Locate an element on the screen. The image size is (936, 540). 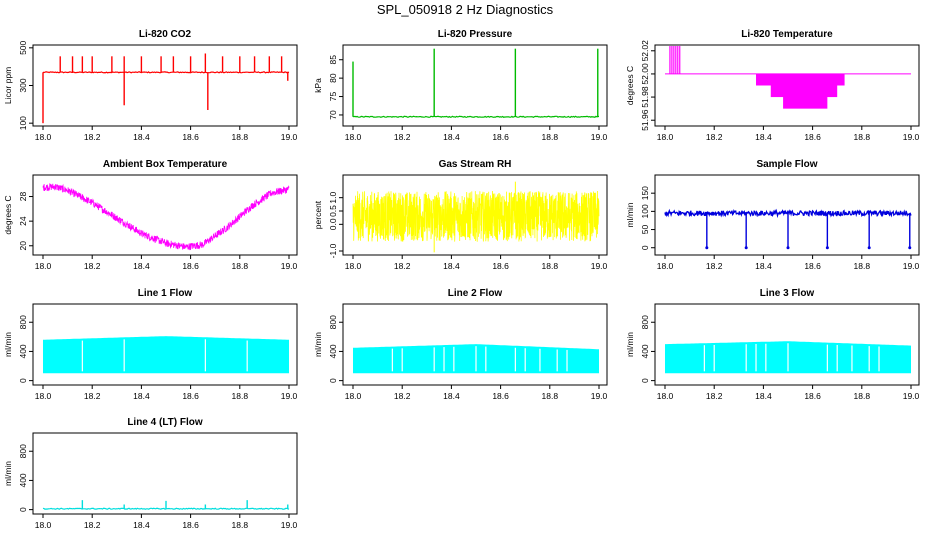
y-tick-label: 85 is located at coordinates (333, 60).